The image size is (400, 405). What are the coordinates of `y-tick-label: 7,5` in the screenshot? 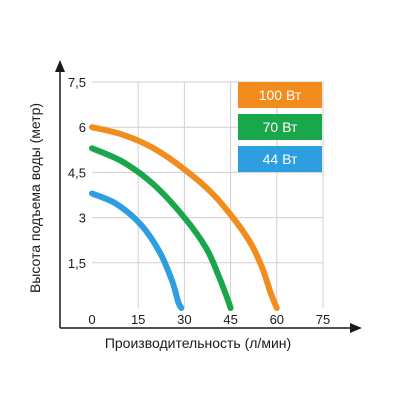 It's located at (77, 82).